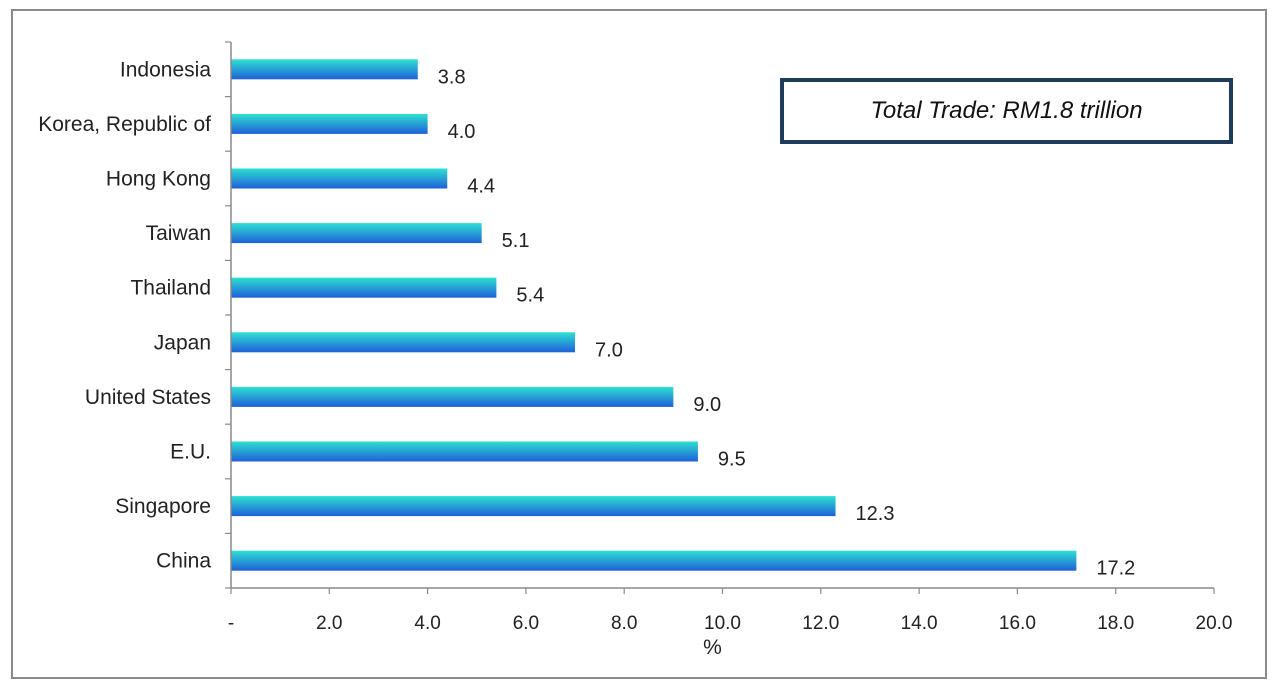  I want to click on category-label: Japan, so click(182, 342).